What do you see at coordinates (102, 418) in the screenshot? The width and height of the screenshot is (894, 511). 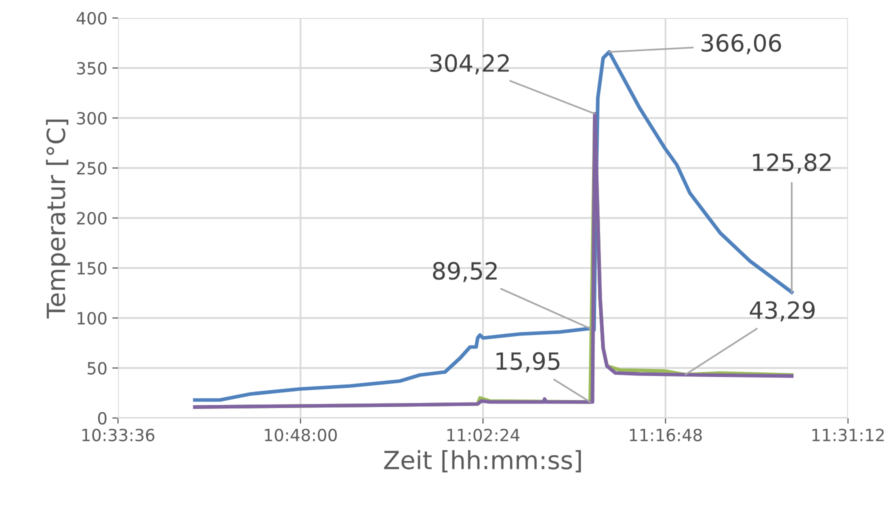 I see `y-tick-label: 0` at bounding box center [102, 418].